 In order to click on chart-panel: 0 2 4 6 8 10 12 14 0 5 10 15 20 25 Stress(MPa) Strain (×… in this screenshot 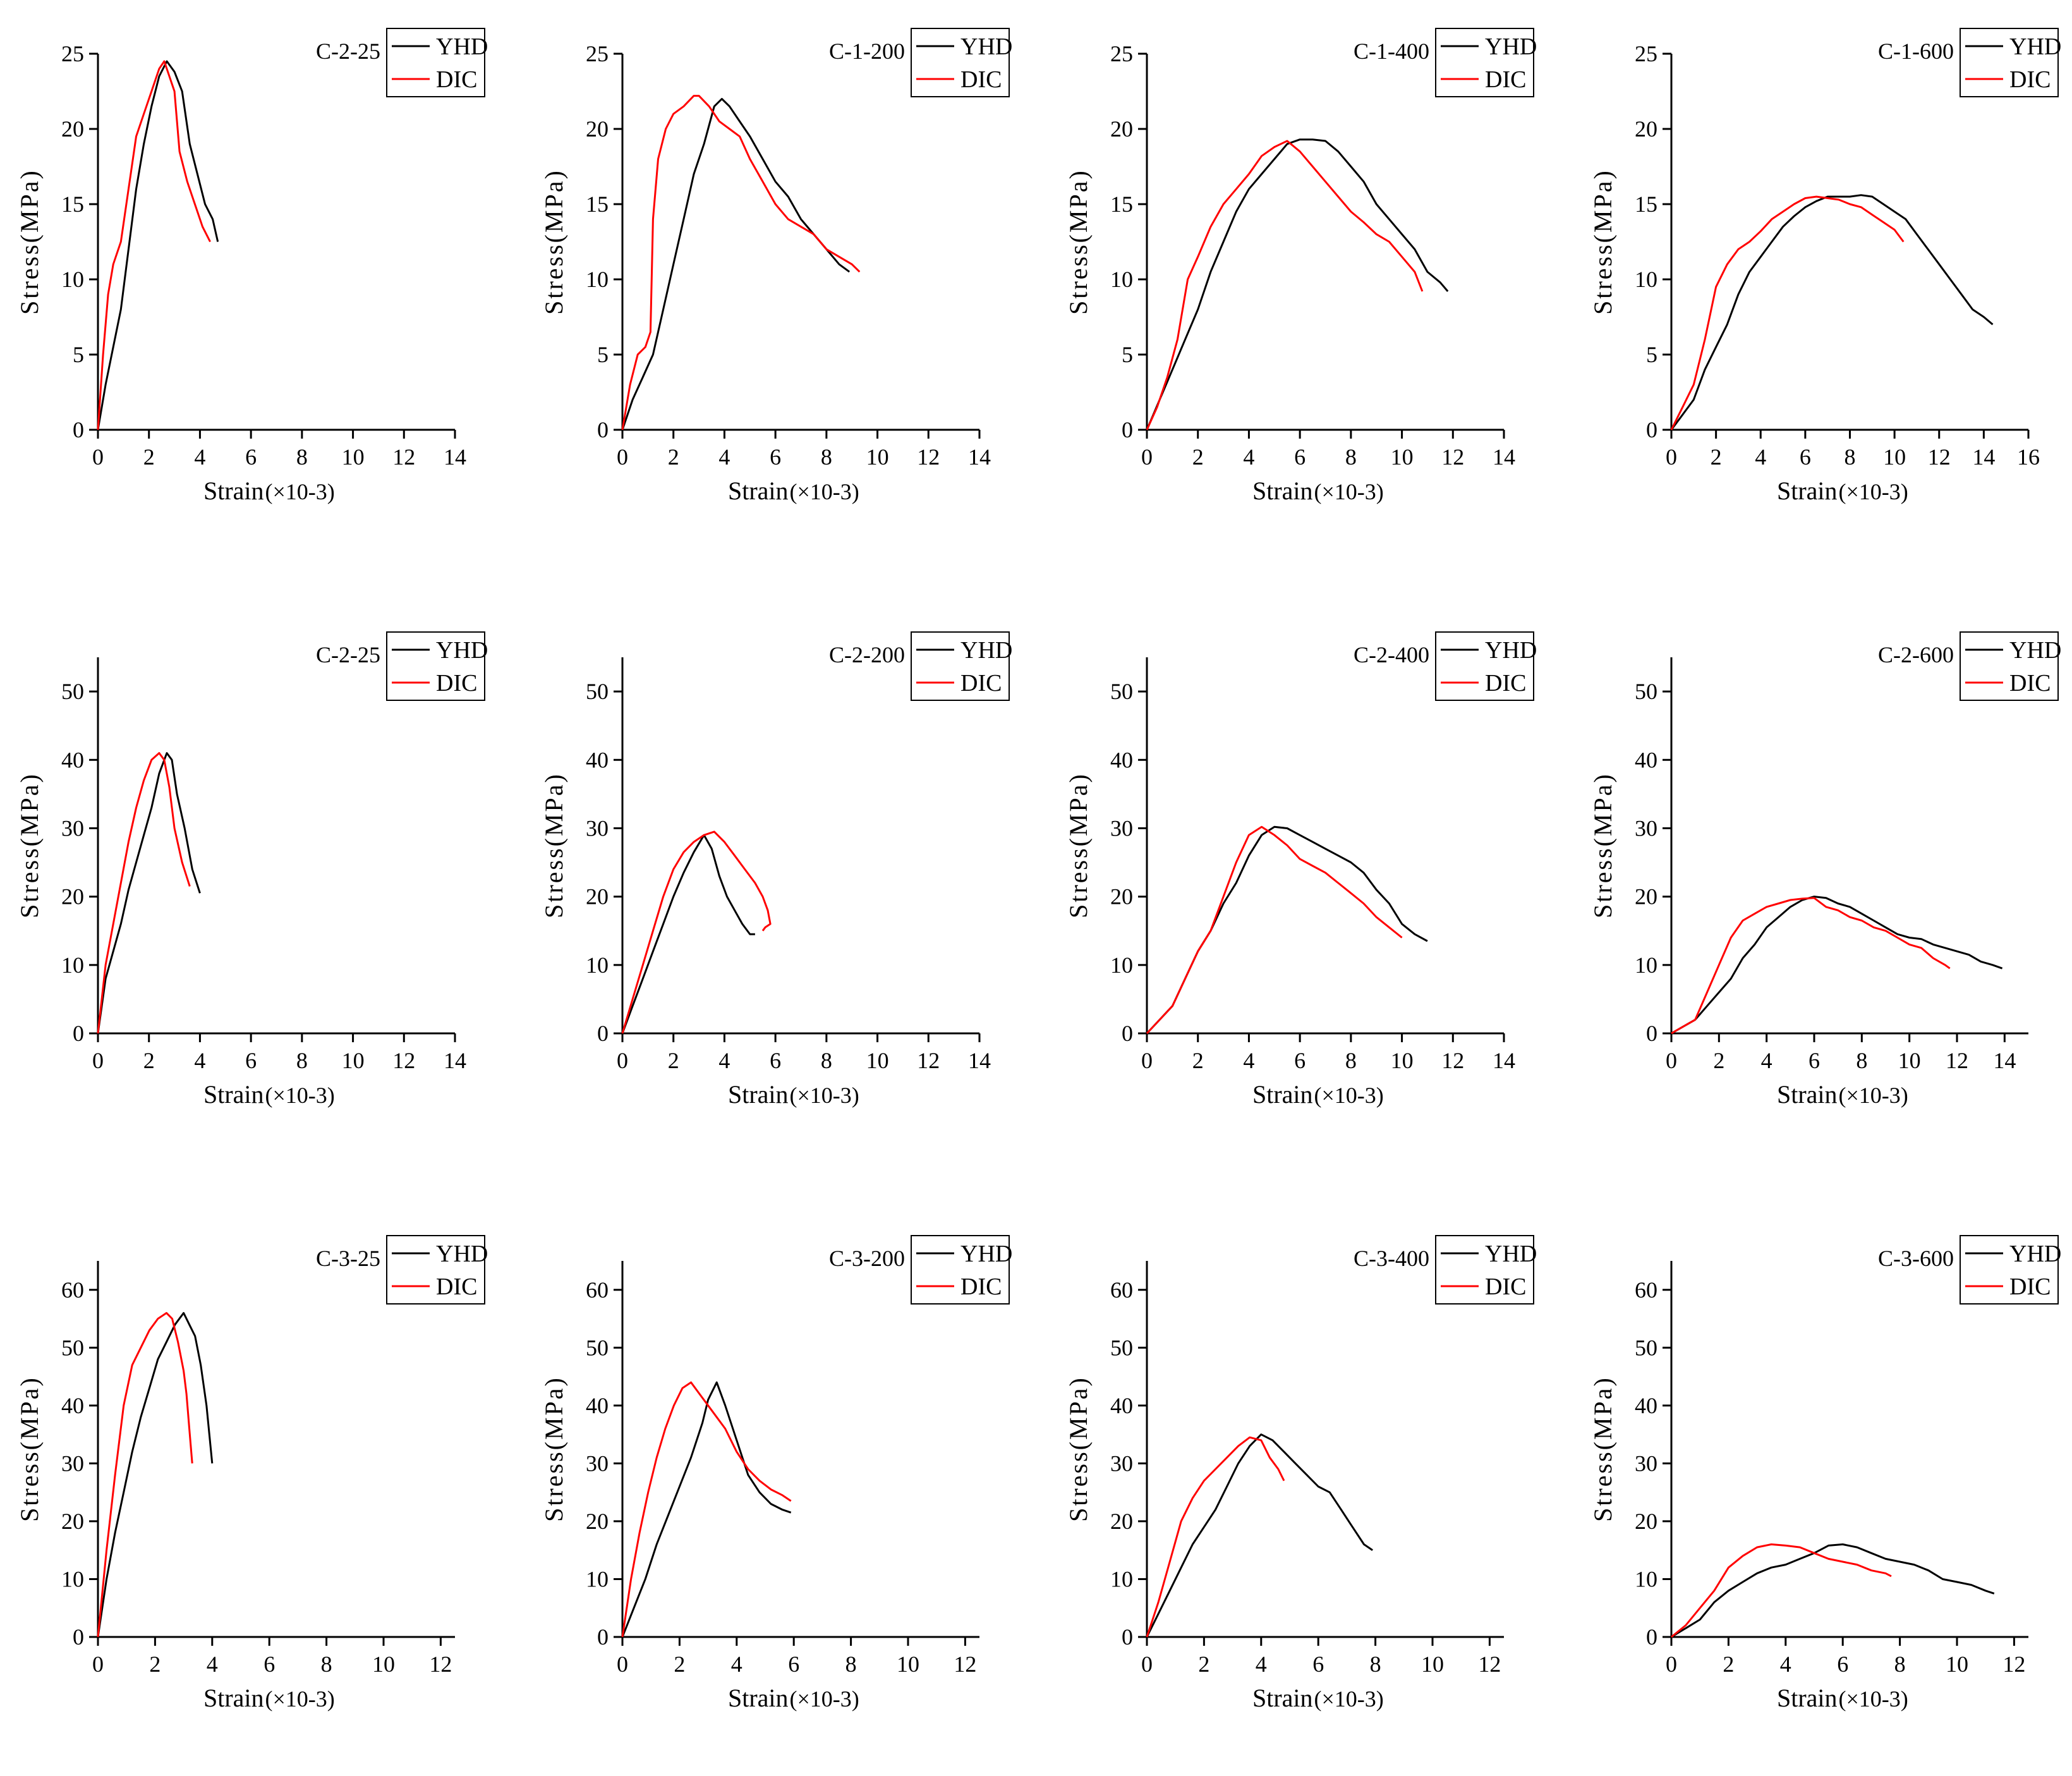, I will do `click(774, 297)`.